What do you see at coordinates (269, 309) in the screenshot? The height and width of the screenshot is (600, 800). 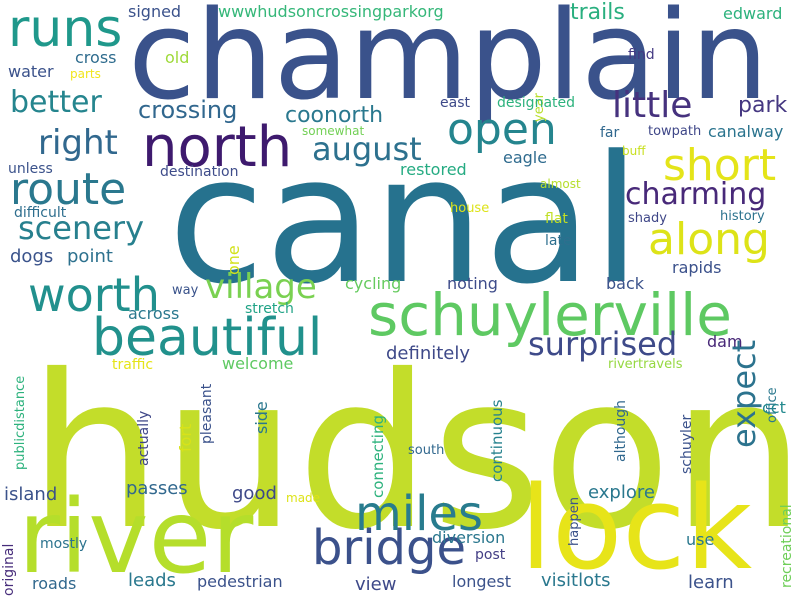 I see `word: stretch` at bounding box center [269, 309].